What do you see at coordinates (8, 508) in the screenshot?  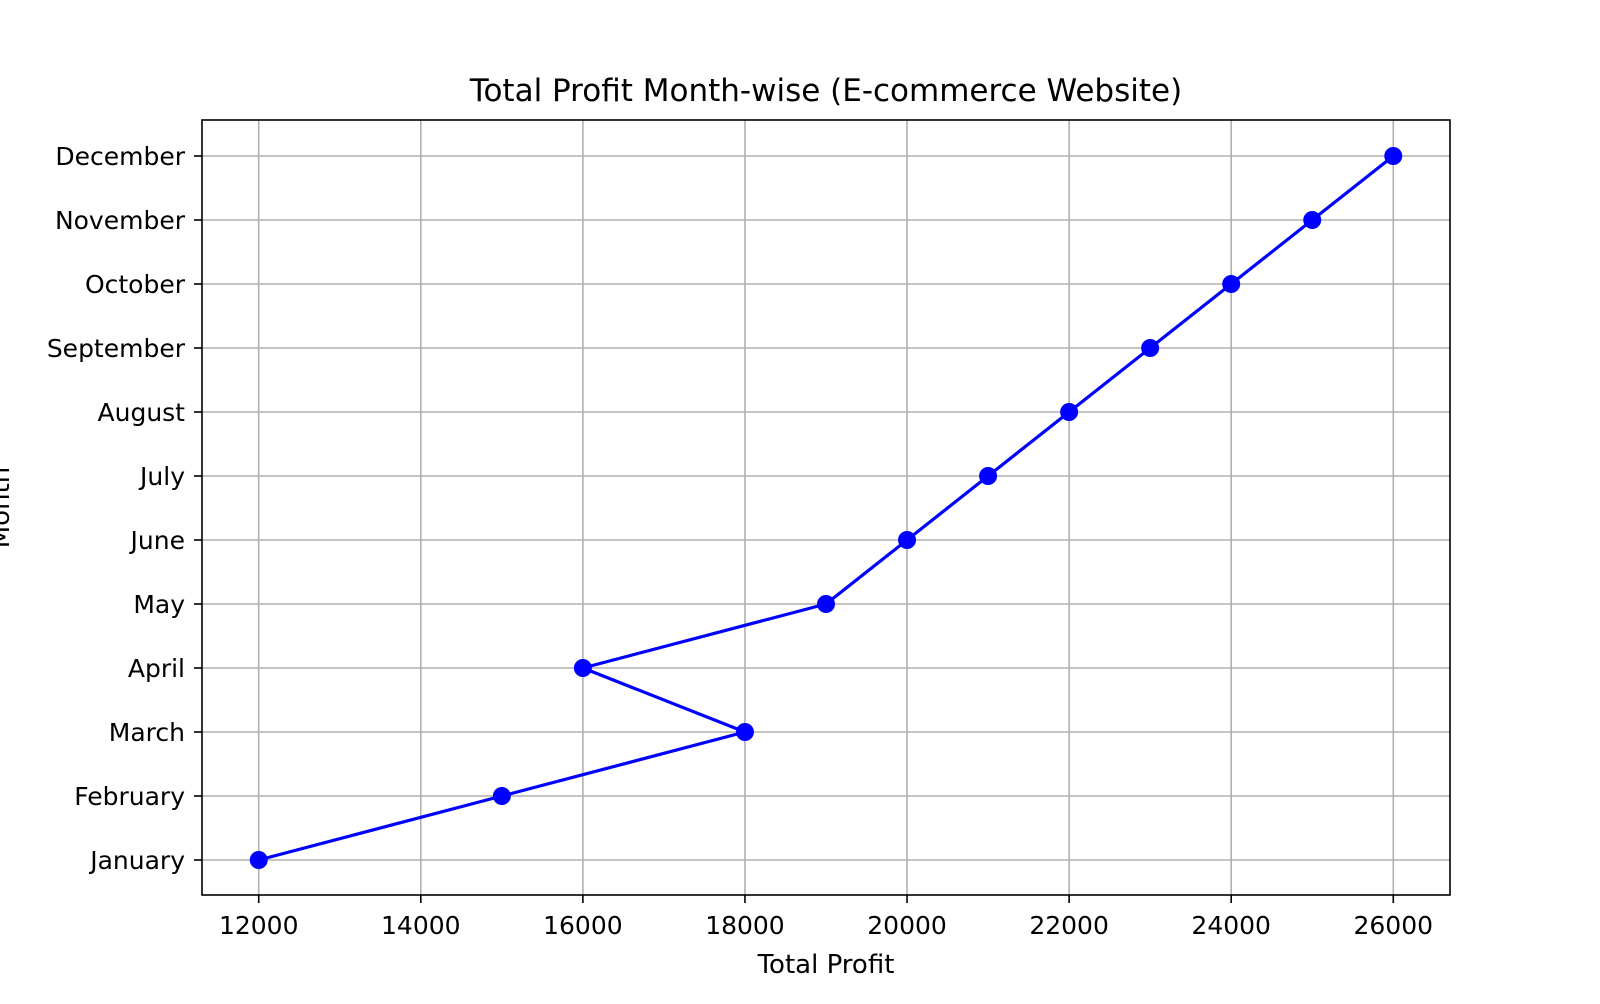 I see `y-axis-label: Month` at bounding box center [8, 508].